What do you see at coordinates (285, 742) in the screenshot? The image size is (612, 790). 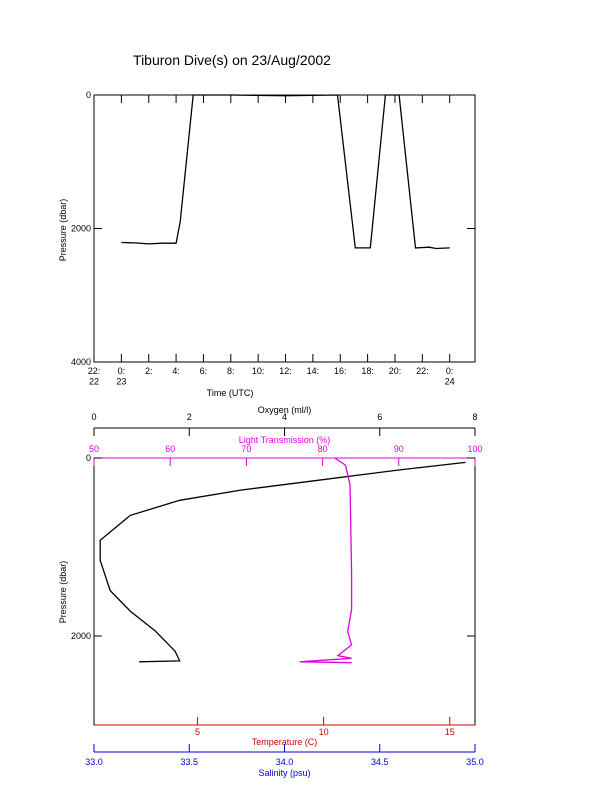 I see `x-axis-title: Temperature (C)` at bounding box center [285, 742].